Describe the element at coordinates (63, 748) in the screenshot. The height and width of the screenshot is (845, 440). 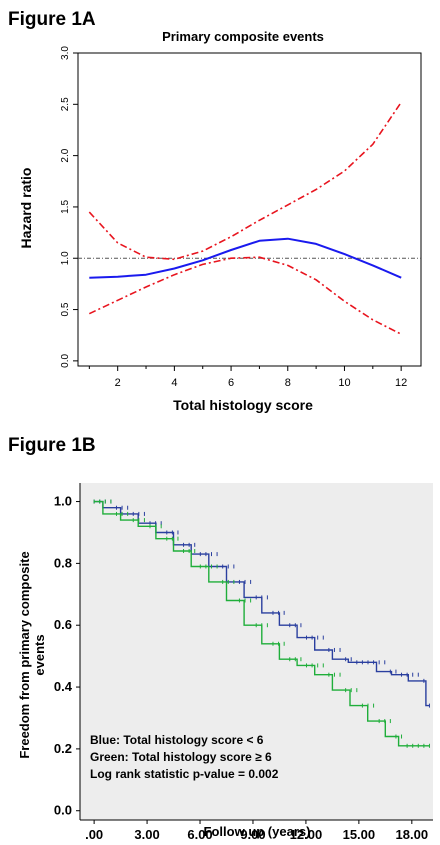
I see `y-tick-label: 0.2` at that location.